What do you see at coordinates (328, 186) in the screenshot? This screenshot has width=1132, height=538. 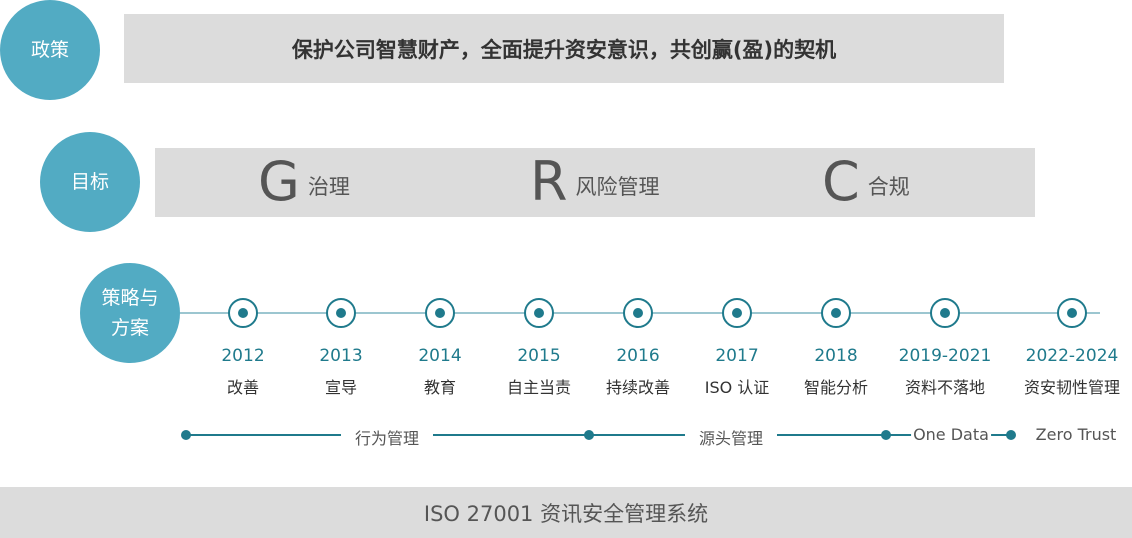 I see `goal-text: 治理` at bounding box center [328, 186].